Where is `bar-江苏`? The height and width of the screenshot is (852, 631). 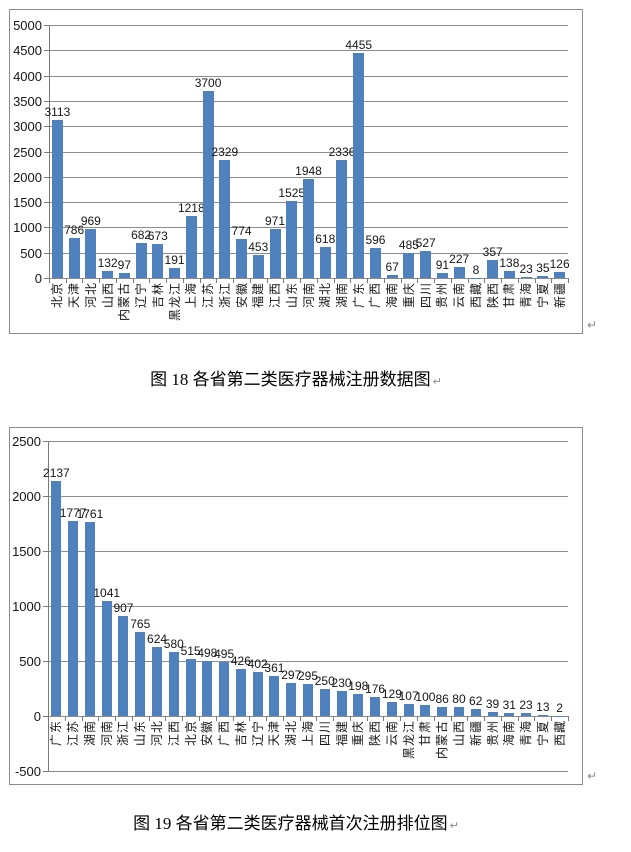
bar-江苏 is located at coordinates (208, 184).